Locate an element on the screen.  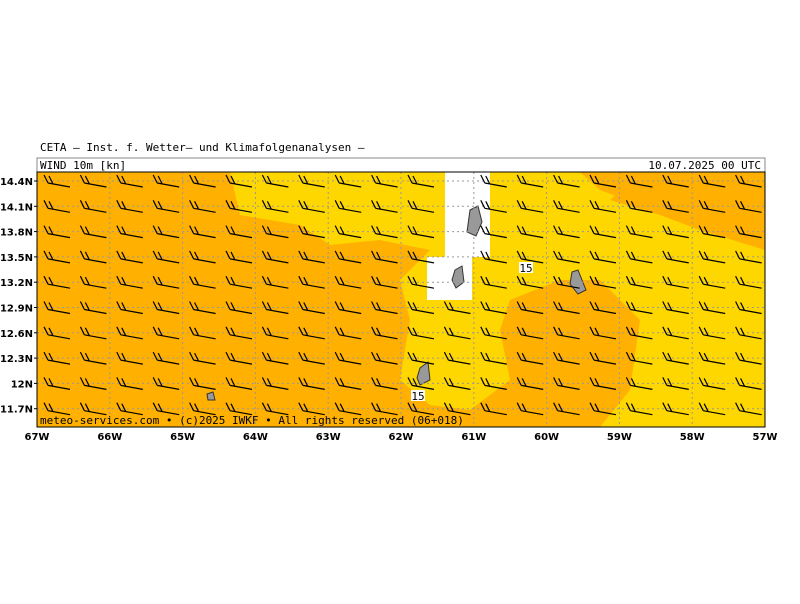
valid-time: 10.07.2025 00 UTC is located at coordinates (704, 165).